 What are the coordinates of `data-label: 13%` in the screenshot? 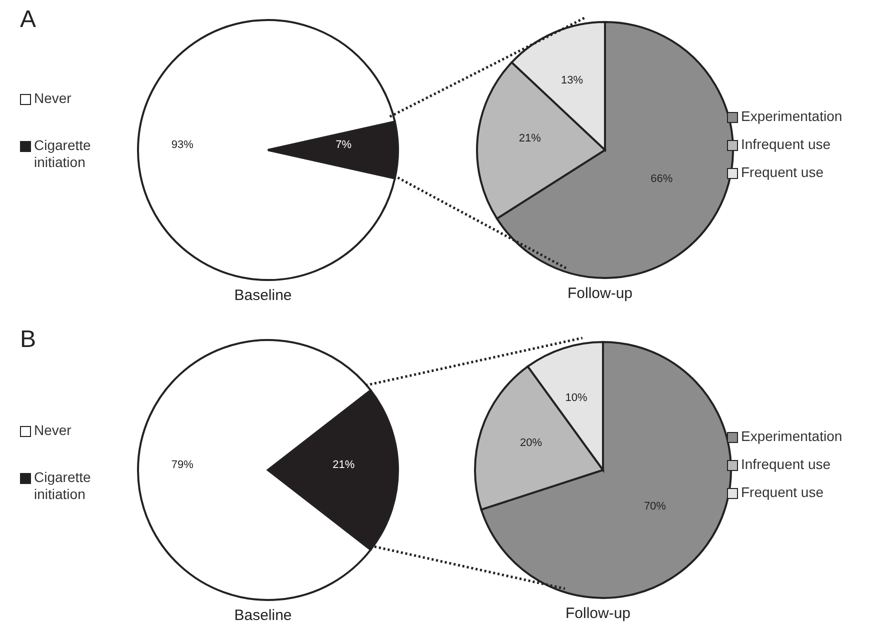 It's located at (572, 80).